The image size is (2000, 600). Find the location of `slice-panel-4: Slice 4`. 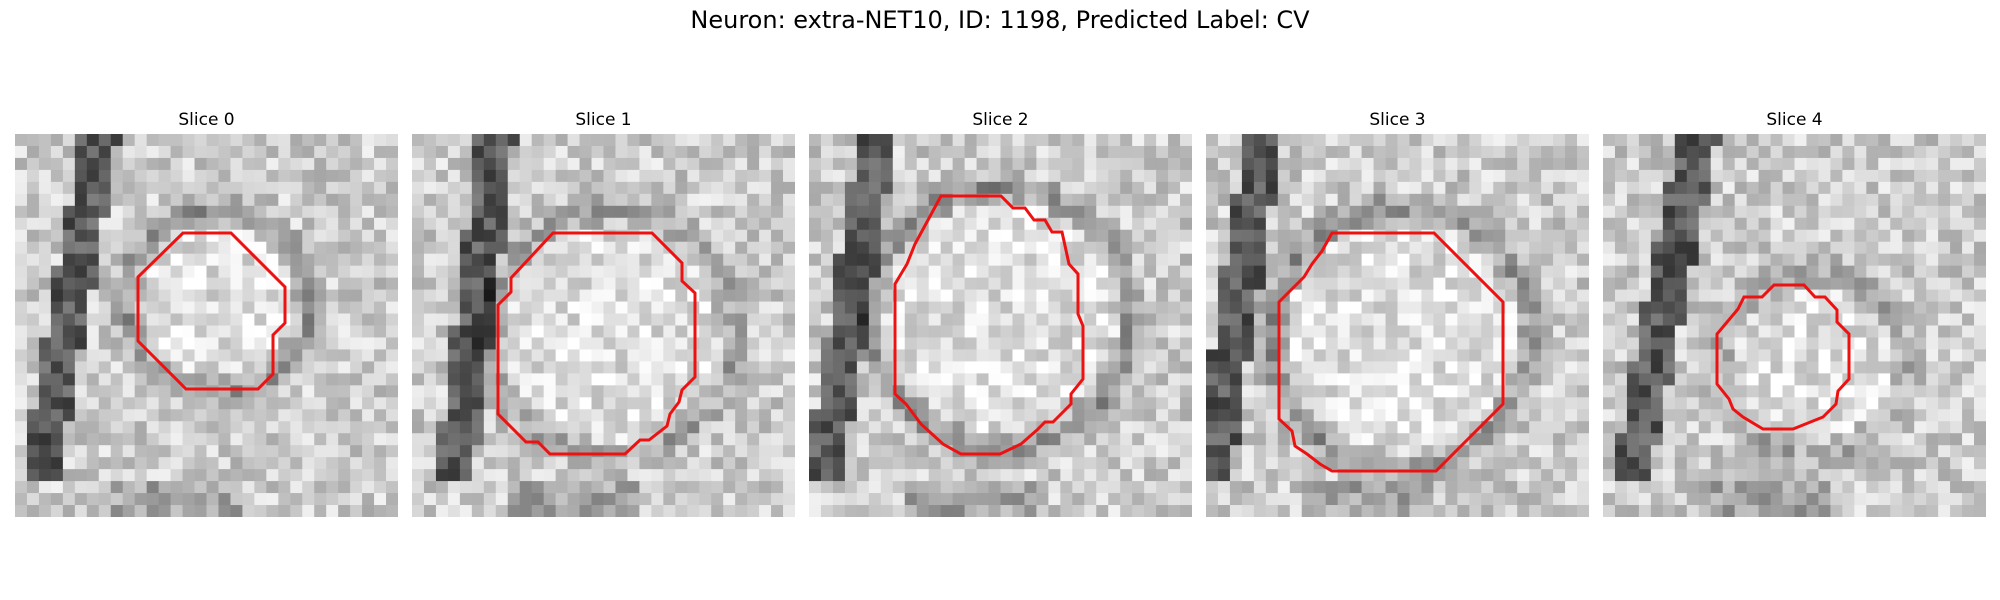

slice-panel-4: Slice 4 is located at coordinates (1794, 312).